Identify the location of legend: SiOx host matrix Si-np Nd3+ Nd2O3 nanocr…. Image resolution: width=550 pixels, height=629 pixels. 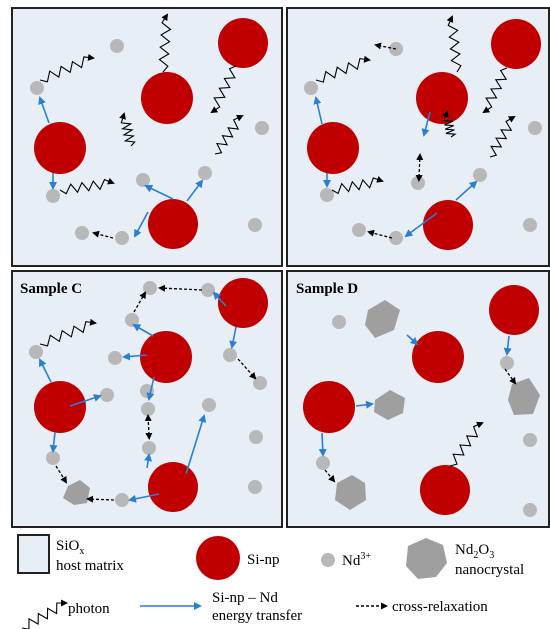
(270, 581).